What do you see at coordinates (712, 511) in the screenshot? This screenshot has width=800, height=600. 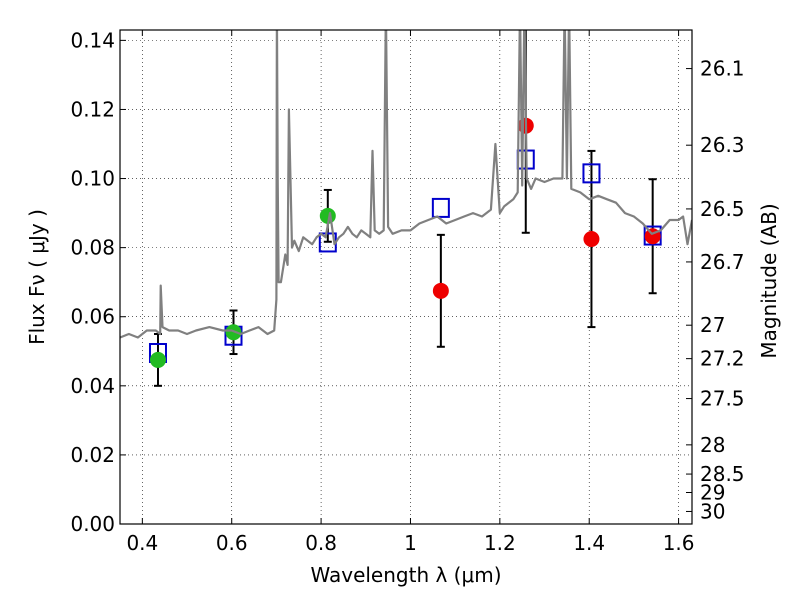 I see `mag-tick-label: 30` at bounding box center [712, 511].